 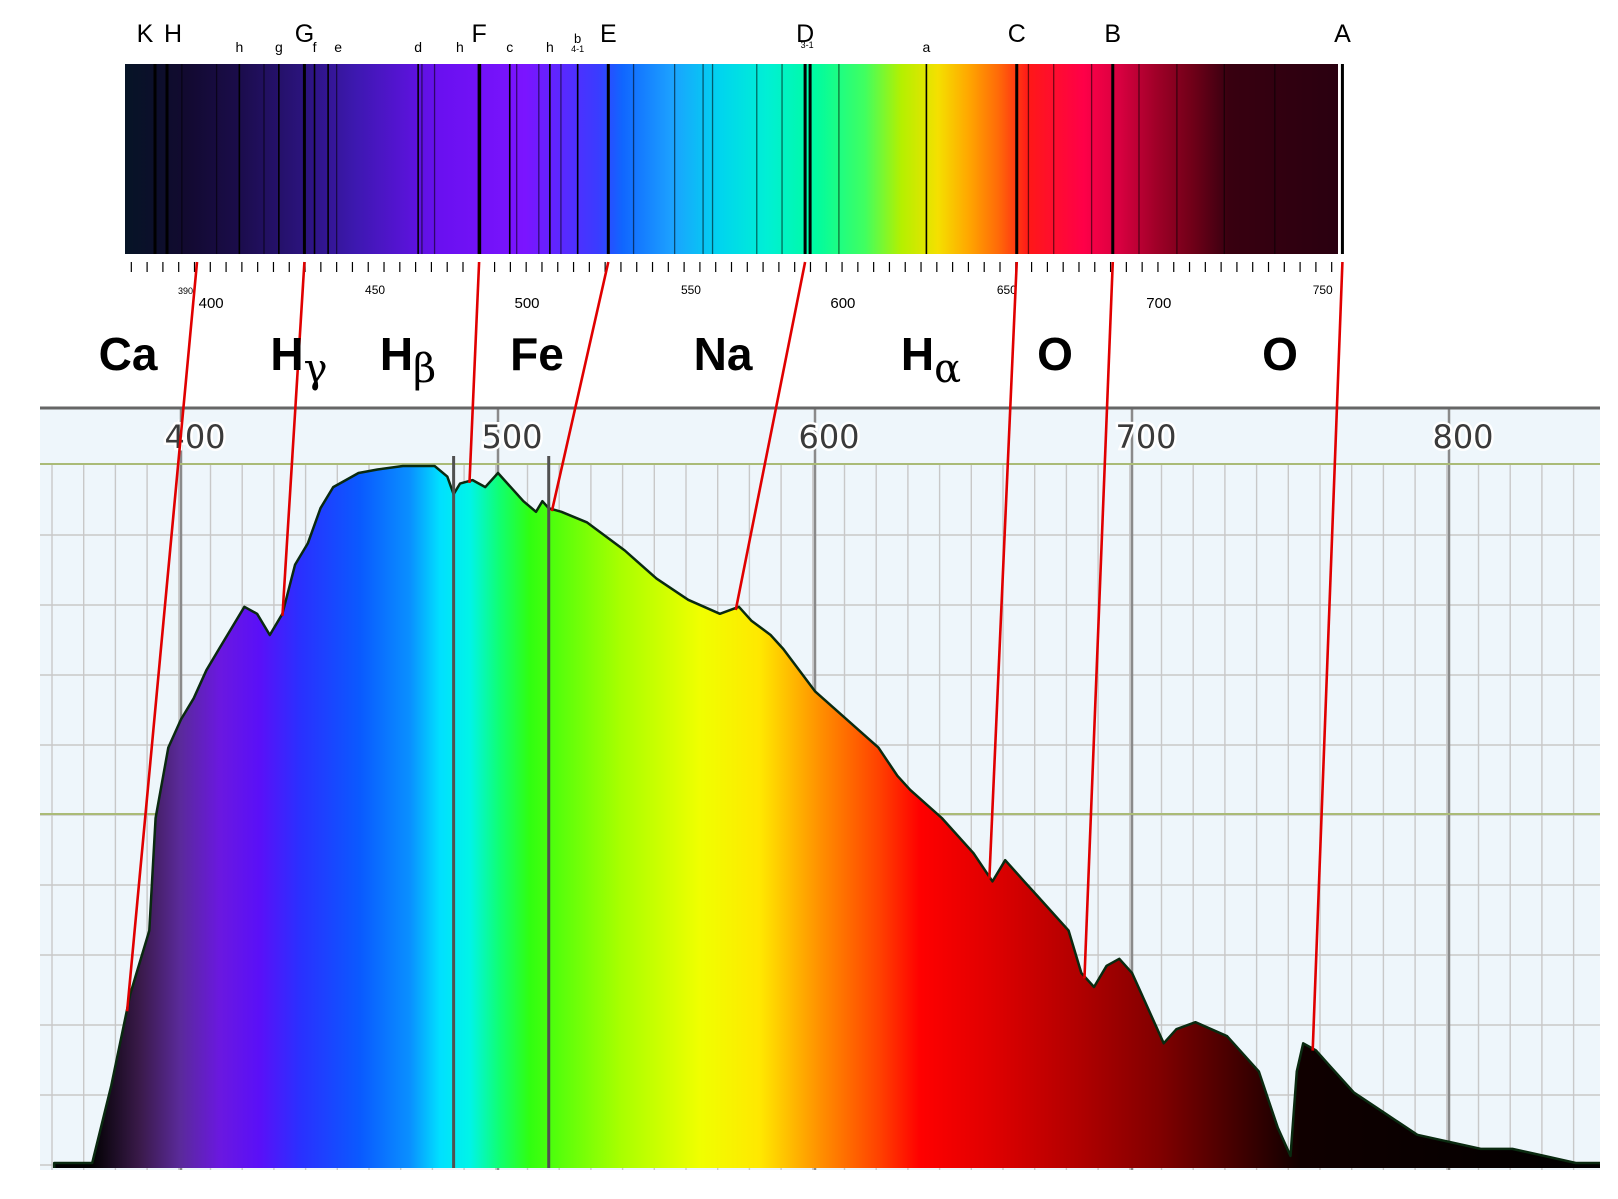 What do you see at coordinates (537, 354) in the screenshot?
I see `element-label: Fe` at bounding box center [537, 354].